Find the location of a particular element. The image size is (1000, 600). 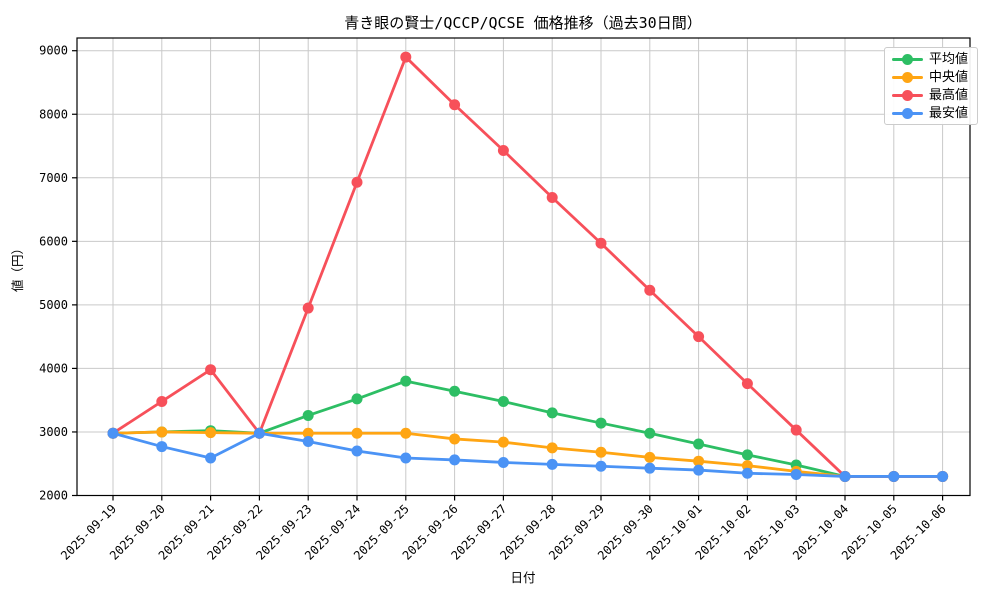

legend-item-median: 中央値 is located at coordinates (931, 77).